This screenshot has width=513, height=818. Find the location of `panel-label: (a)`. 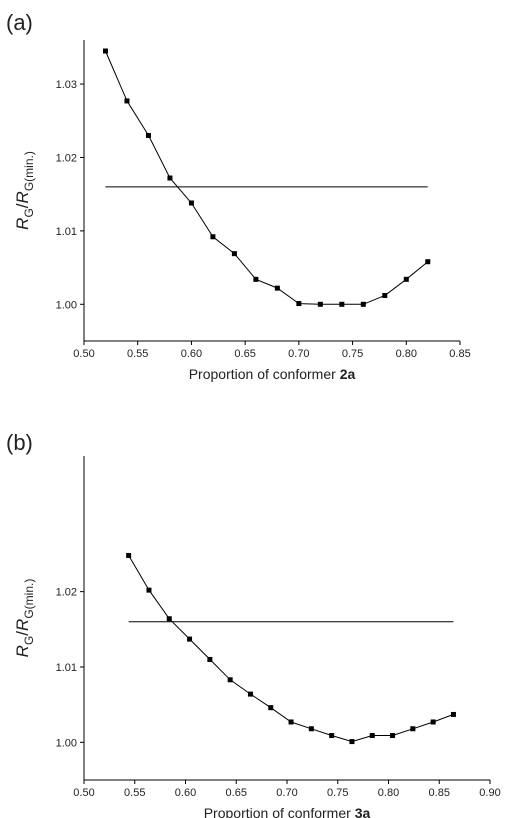

panel-label: (a) is located at coordinates (19, 22).